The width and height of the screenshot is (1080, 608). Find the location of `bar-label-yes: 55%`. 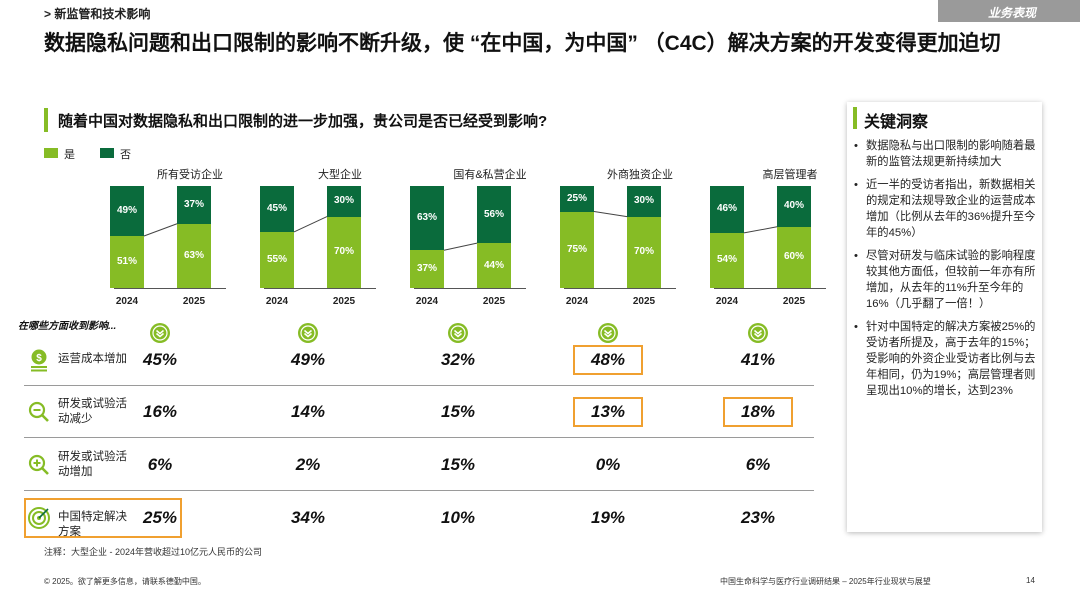

bar-label-yes: 55% is located at coordinates (276, 259).